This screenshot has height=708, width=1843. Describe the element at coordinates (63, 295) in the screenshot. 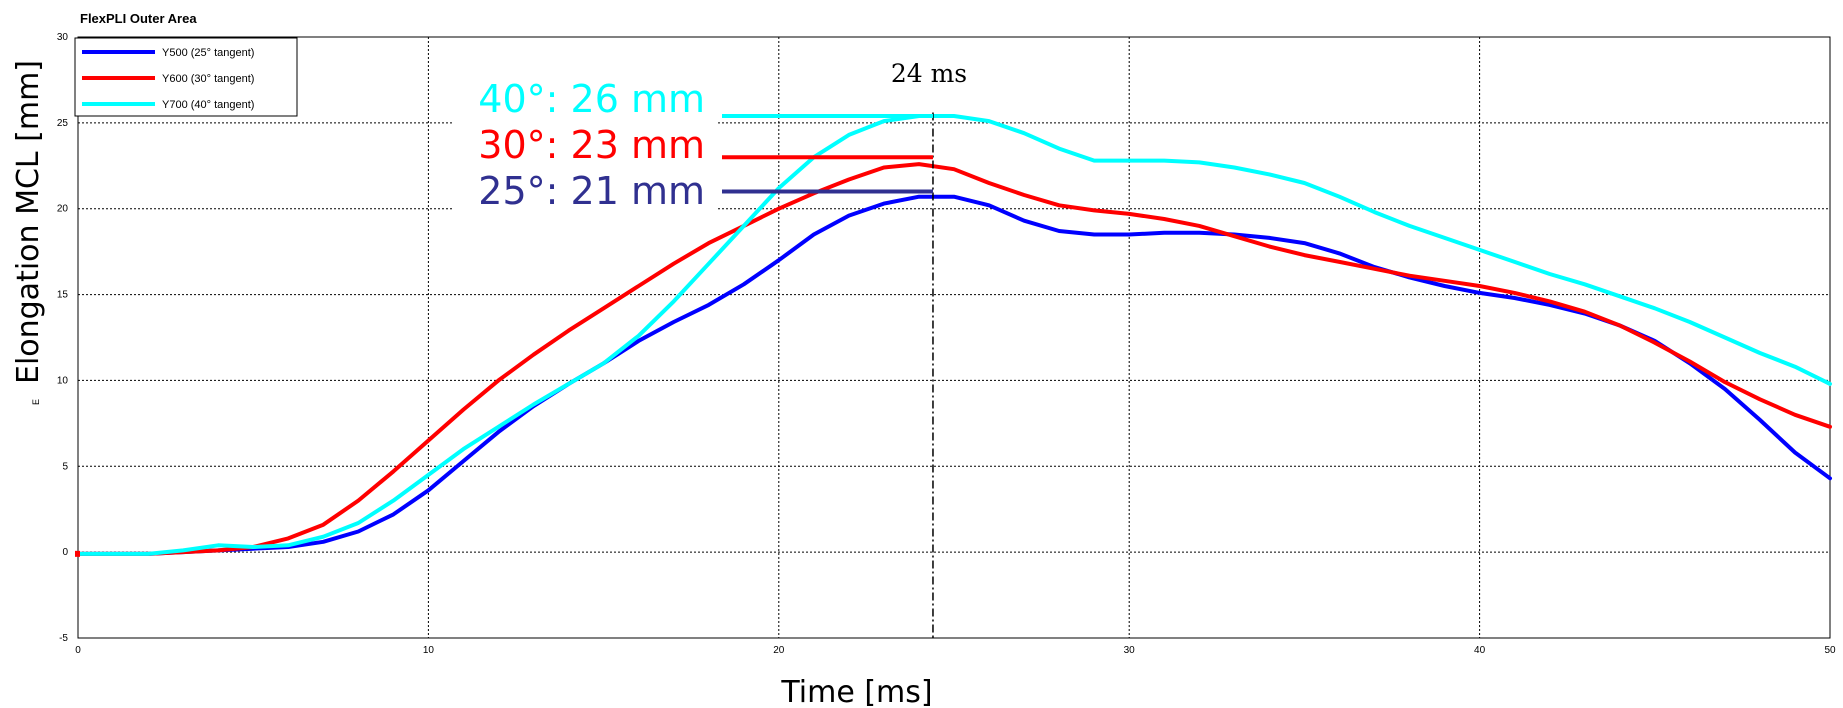

I see `y-tick-label: 15` at that location.